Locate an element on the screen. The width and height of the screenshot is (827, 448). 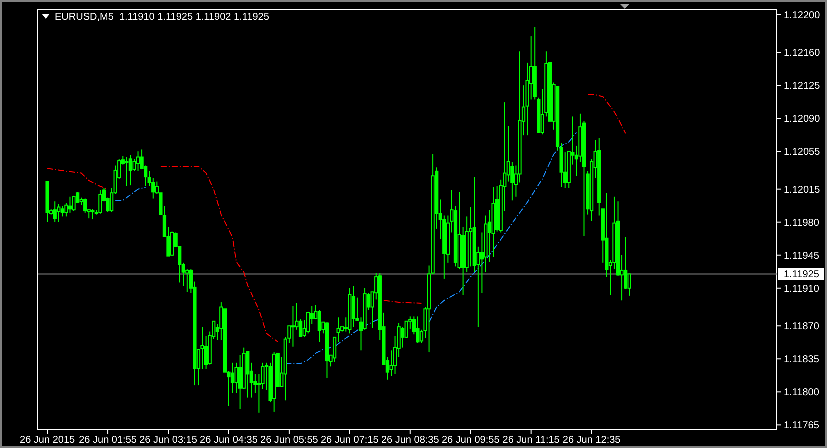
x-tick-label: 26 Jun 05:55 is located at coordinates (289, 440).